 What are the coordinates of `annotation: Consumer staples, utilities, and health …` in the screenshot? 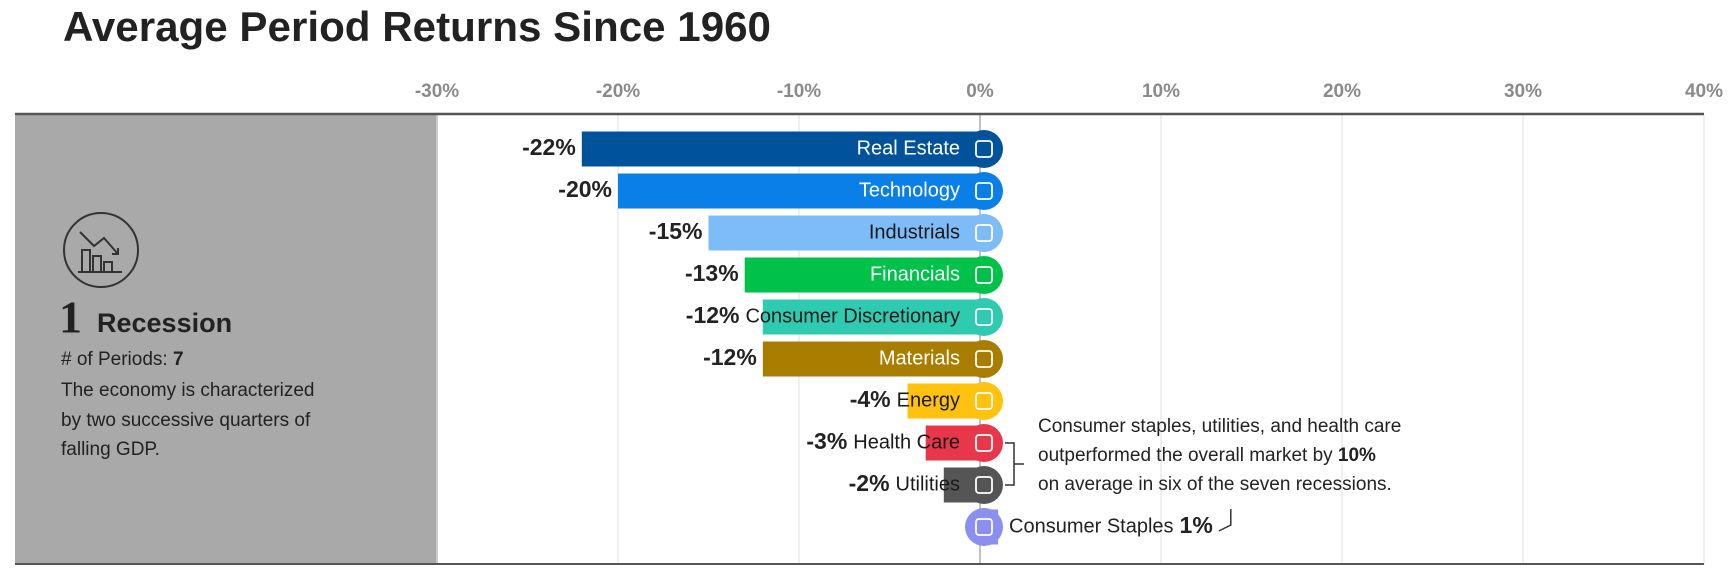 It's located at (1219, 426).